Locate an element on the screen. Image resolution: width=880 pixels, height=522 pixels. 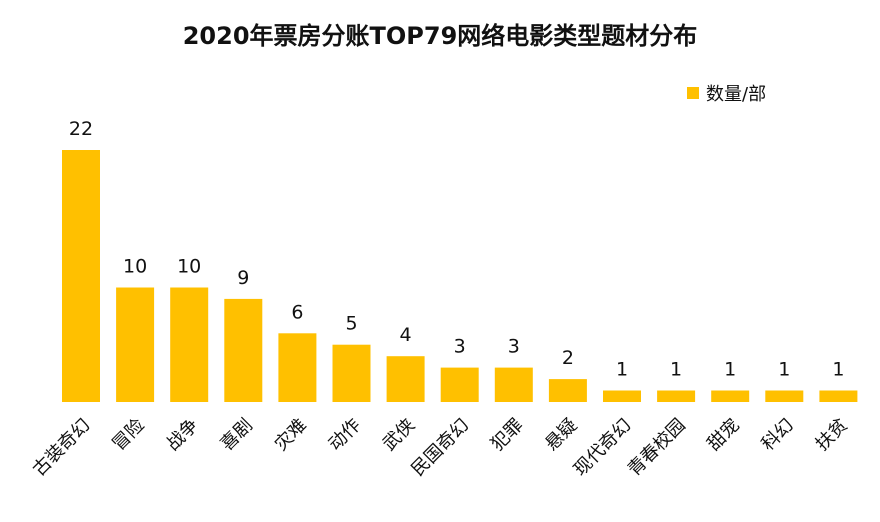
legend: 数量/部 is located at coordinates (726, 94).